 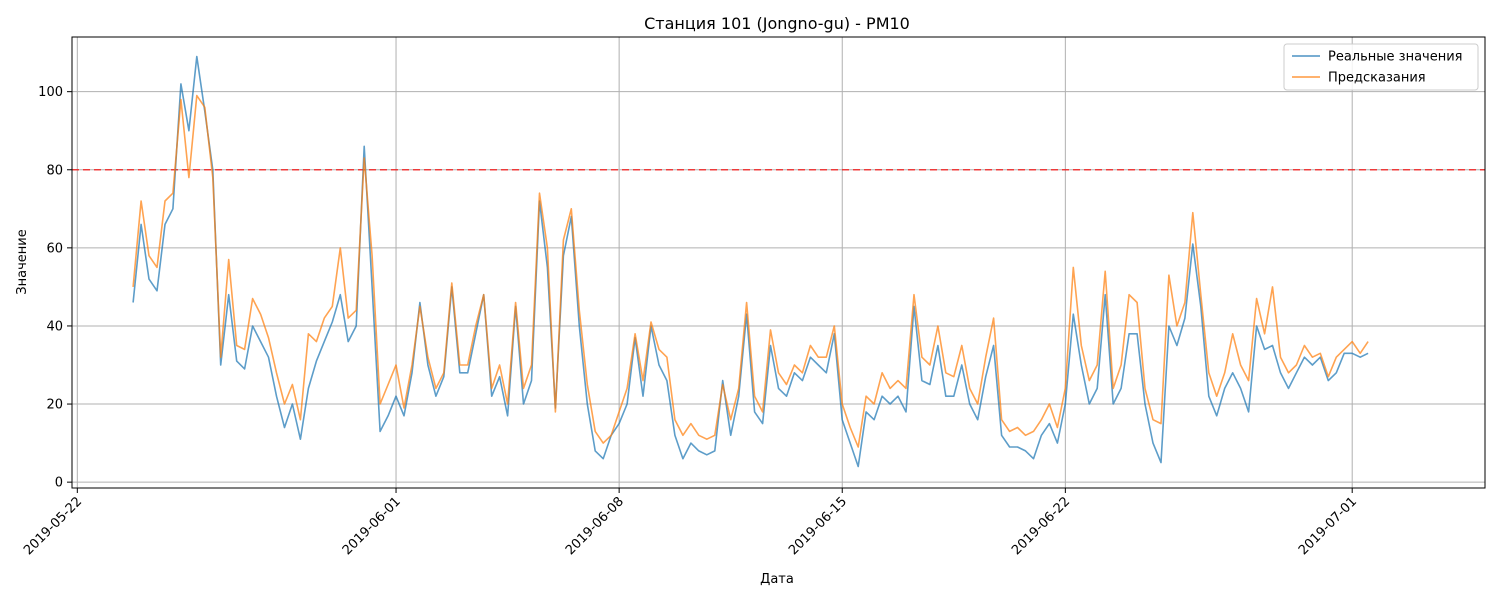 What do you see at coordinates (55, 288) in the screenshot?
I see `y-axis-ticks: 0 20 40 60 80 100` at bounding box center [55, 288].